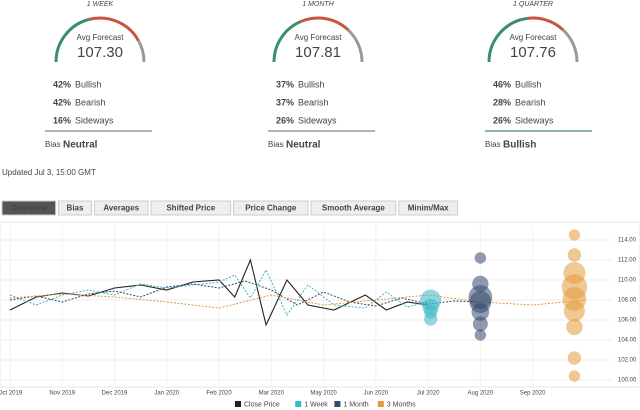 The width and height of the screenshot is (640, 410). Describe the element at coordinates (100, 52) in the screenshot. I see `forecast: 107.30` at that location.